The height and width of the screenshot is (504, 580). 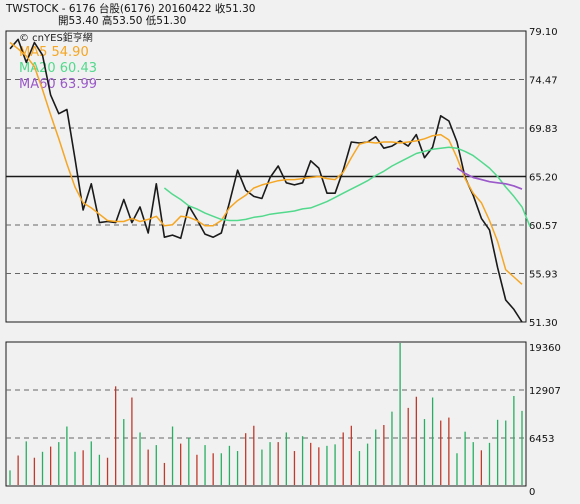 What do you see at coordinates (545, 348) in the screenshot?
I see `volume-tick-label: 19360` at bounding box center [545, 348].